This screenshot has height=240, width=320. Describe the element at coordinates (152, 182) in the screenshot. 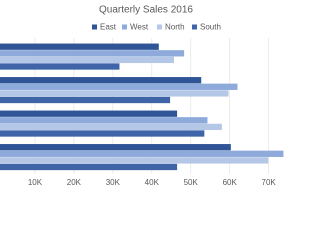

I see `x-tick-label: 40K` at that location.